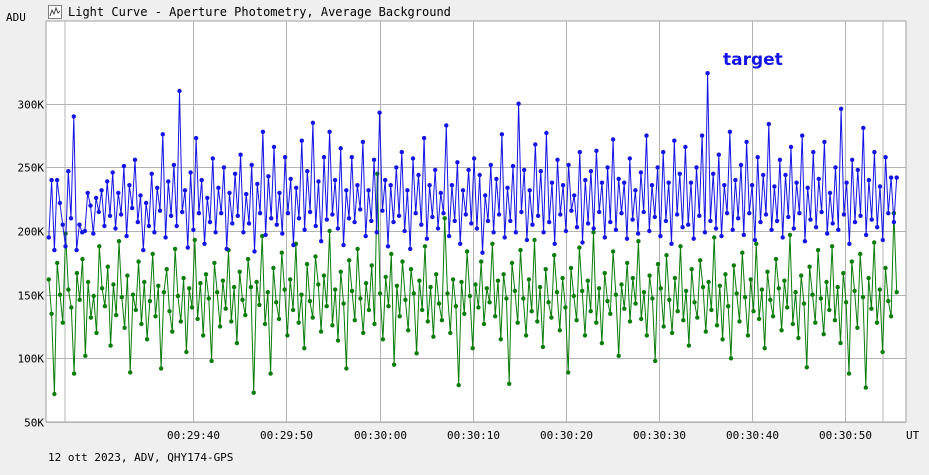 The width and height of the screenshot is (929, 475). What do you see at coordinates (55, 12) in the screenshot?
I see `light-curve-icon` at bounding box center [55, 12].